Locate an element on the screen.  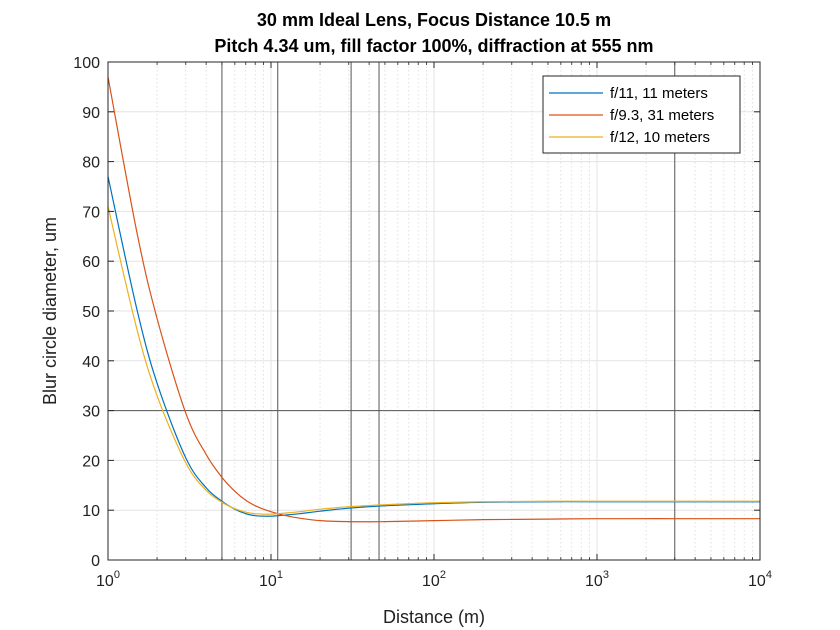
x-tick-label: 10⁰ is located at coordinates (108, 579).